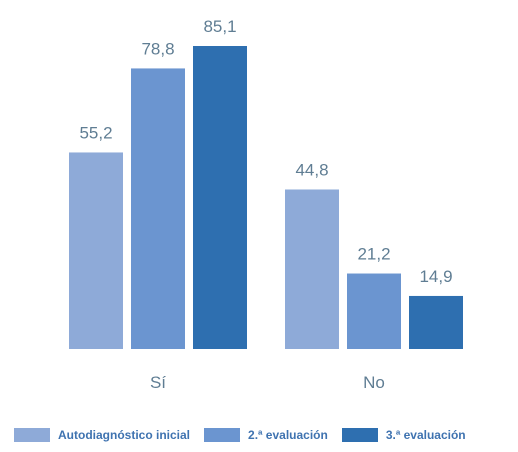 Image resolution: width=518 pixels, height=452 pixels. Describe the element at coordinates (220, 197) in the screenshot. I see `bar-si-tercera-evaluacion` at that location.